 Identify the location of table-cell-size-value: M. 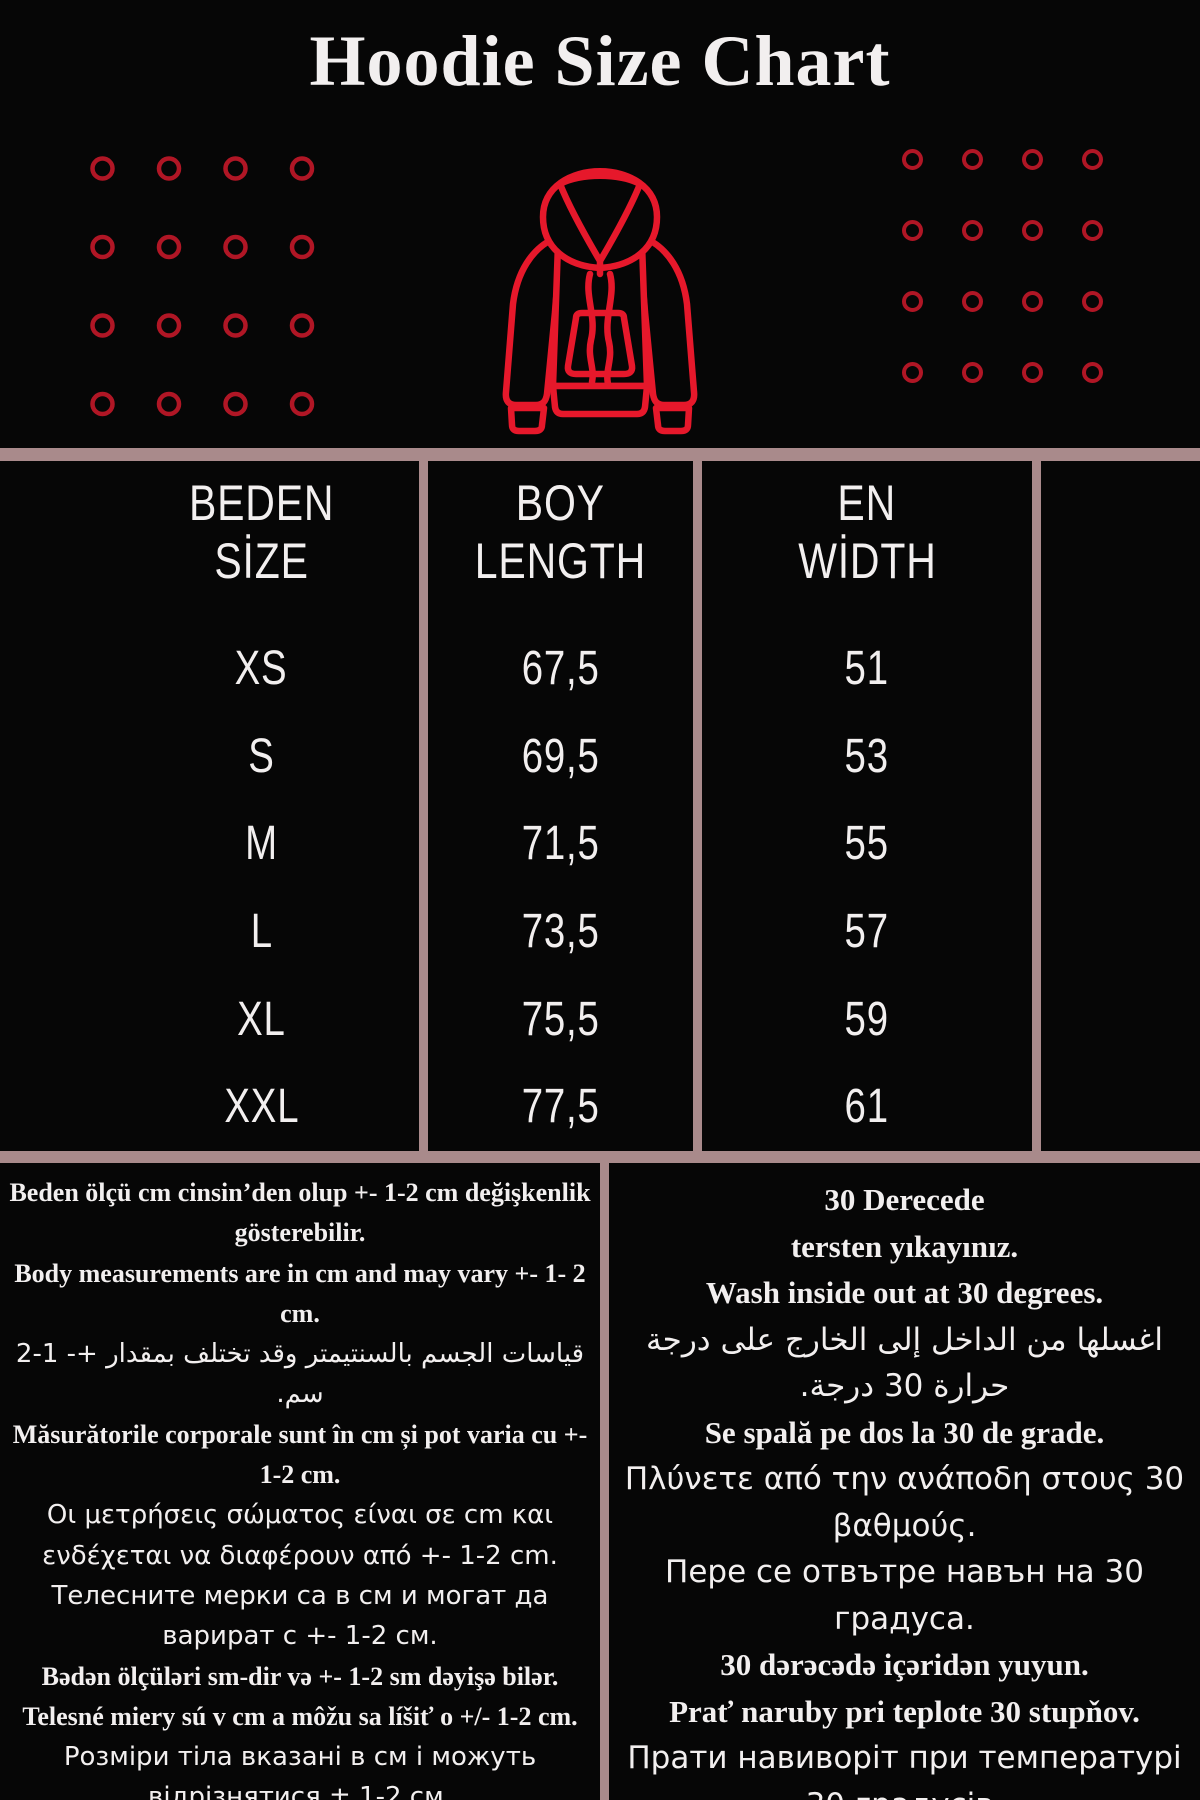
(261, 844).